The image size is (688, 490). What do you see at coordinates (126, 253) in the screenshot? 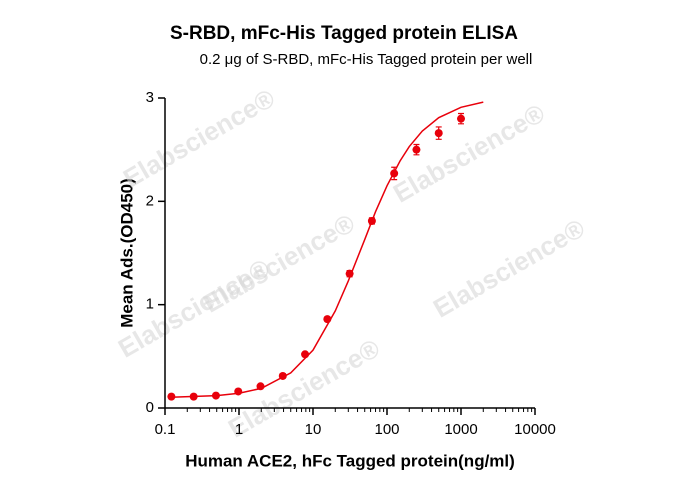
I see `y-axis-label: Mean Ads.(OD450)` at bounding box center [126, 253].